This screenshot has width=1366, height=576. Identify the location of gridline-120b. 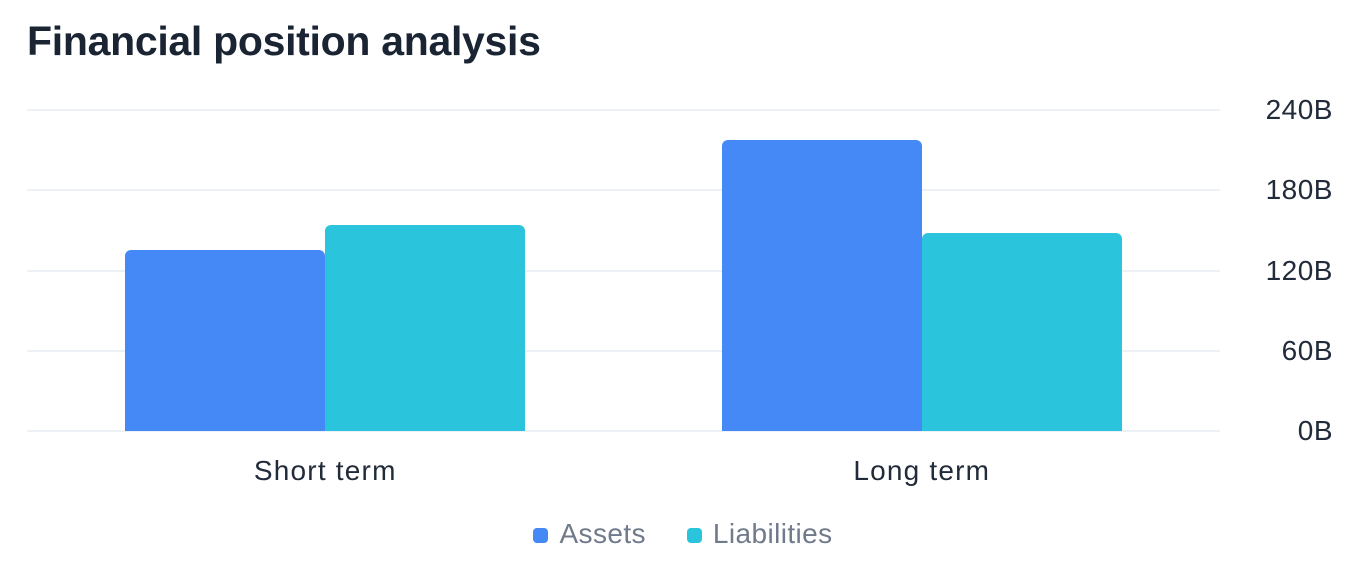
(623, 270).